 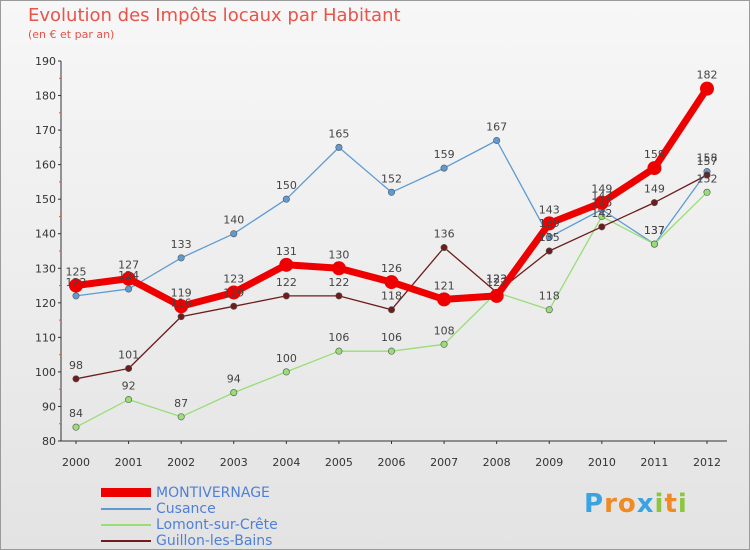 What do you see at coordinates (76, 462) in the screenshot?
I see `x-tick-label: 2000` at bounding box center [76, 462].